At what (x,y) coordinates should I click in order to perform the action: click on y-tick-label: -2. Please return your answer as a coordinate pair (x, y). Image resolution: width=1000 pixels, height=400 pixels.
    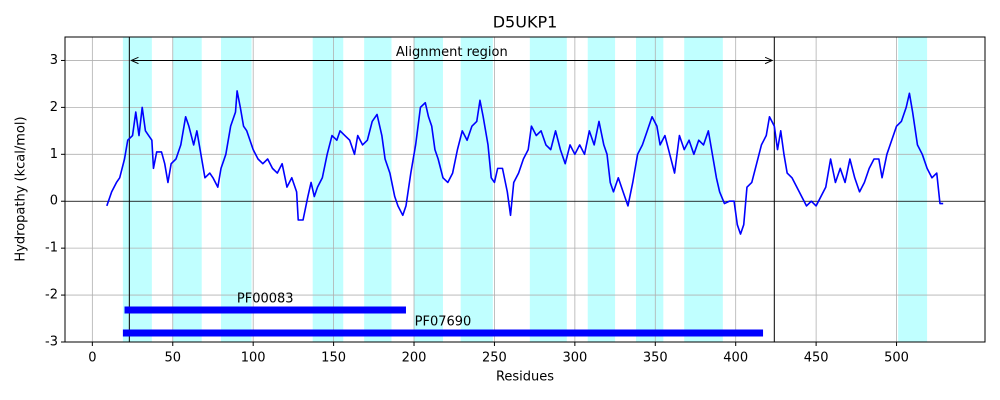
    Looking at the image, I should click on (51, 295).